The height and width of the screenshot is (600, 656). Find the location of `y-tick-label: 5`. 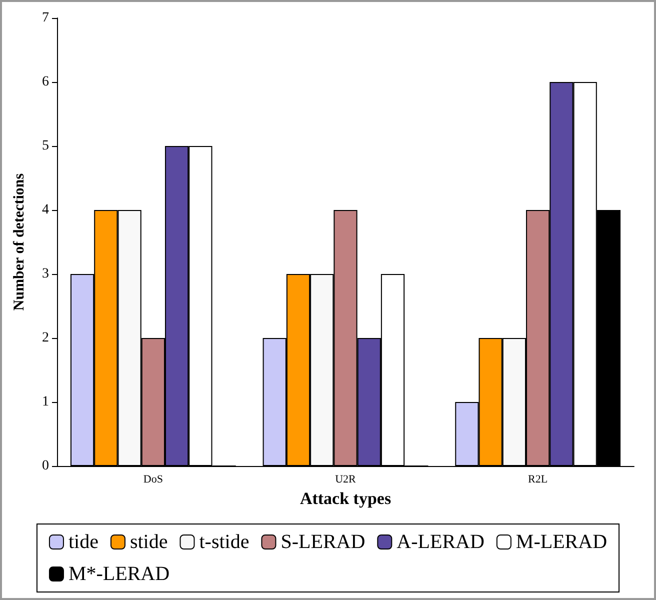

y-tick-label: 5 is located at coordinates (45, 146).